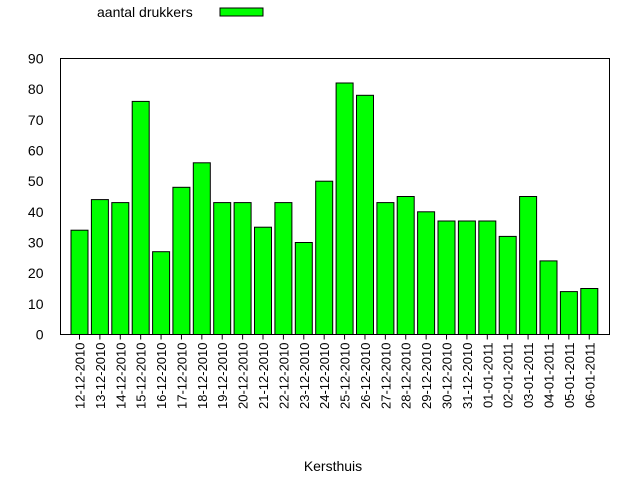 The height and width of the screenshot is (485, 640). I want to click on x-tick-label: 26-12-2010, so click(365, 376).